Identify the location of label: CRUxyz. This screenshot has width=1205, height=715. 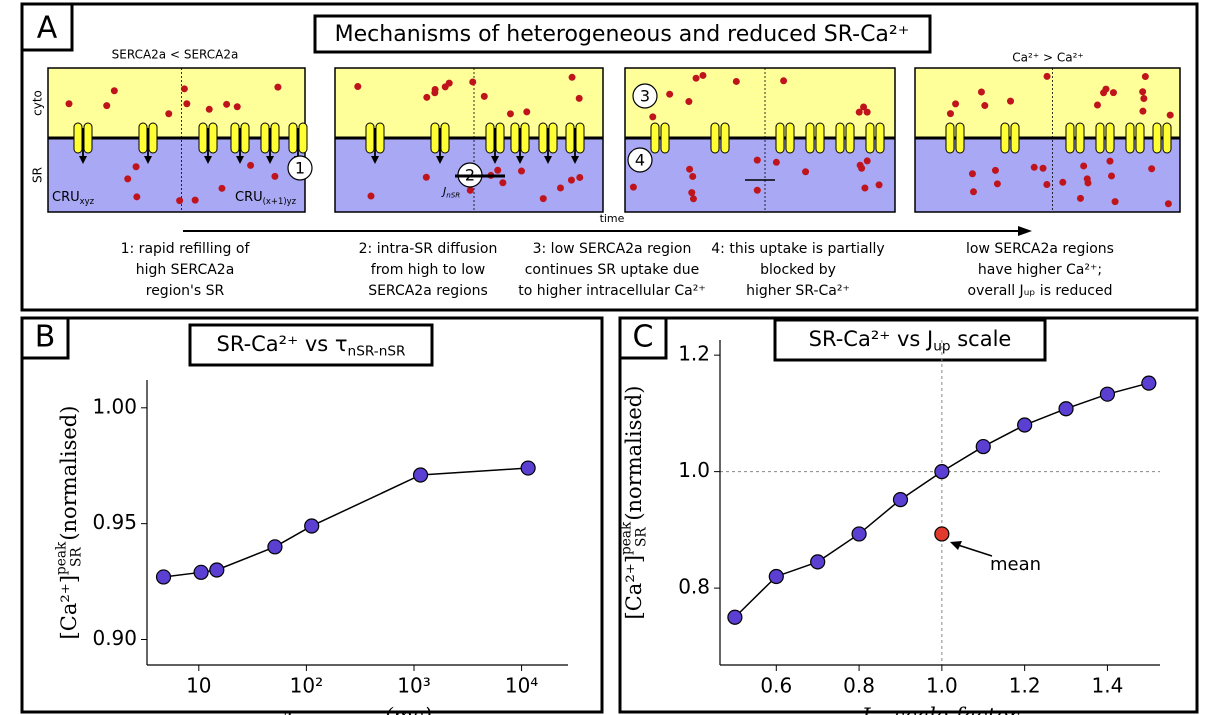
(73, 198).